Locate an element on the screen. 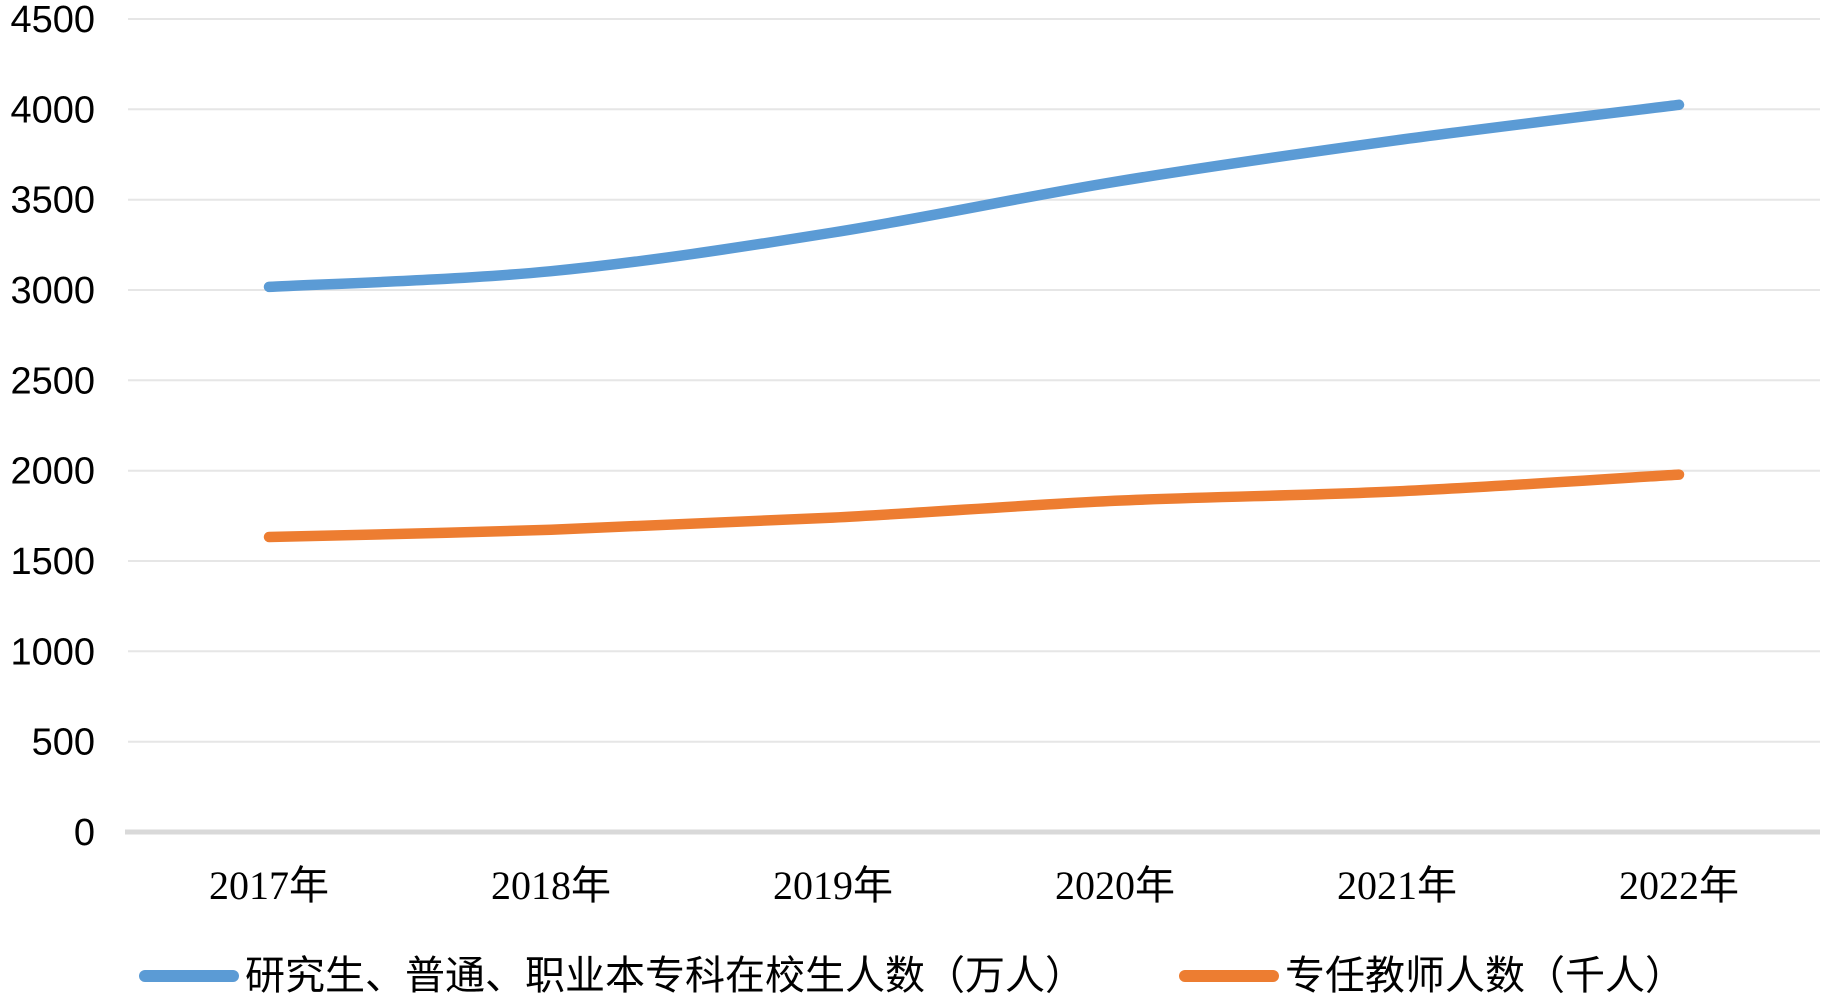 The height and width of the screenshot is (1005, 1824). y-tick-label: 4500 is located at coordinates (52, 20).